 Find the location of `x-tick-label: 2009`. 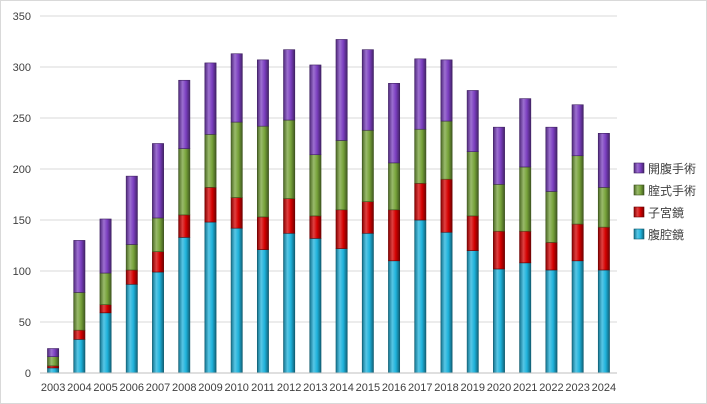

x-tick-label: 2009 is located at coordinates (210, 388).